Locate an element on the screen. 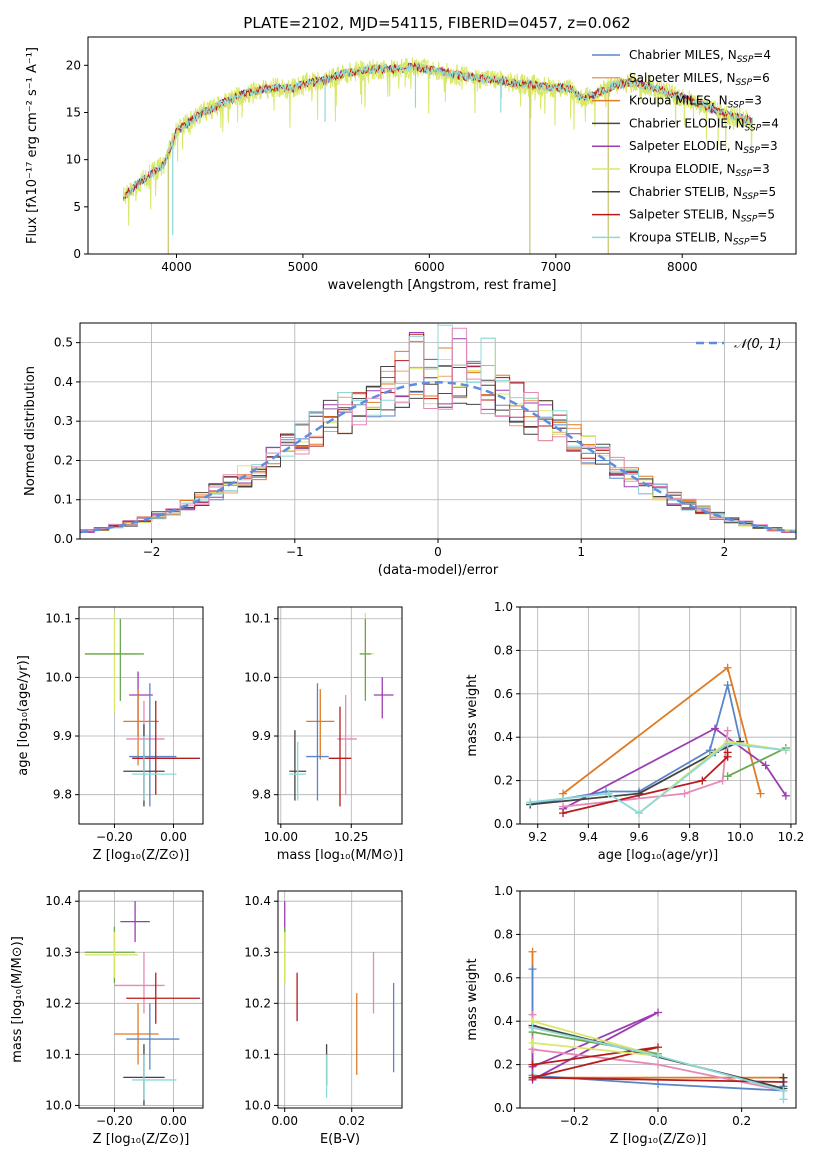 This screenshot has width=819, height=1170. spectrum-lines is located at coordinates (438, 155).